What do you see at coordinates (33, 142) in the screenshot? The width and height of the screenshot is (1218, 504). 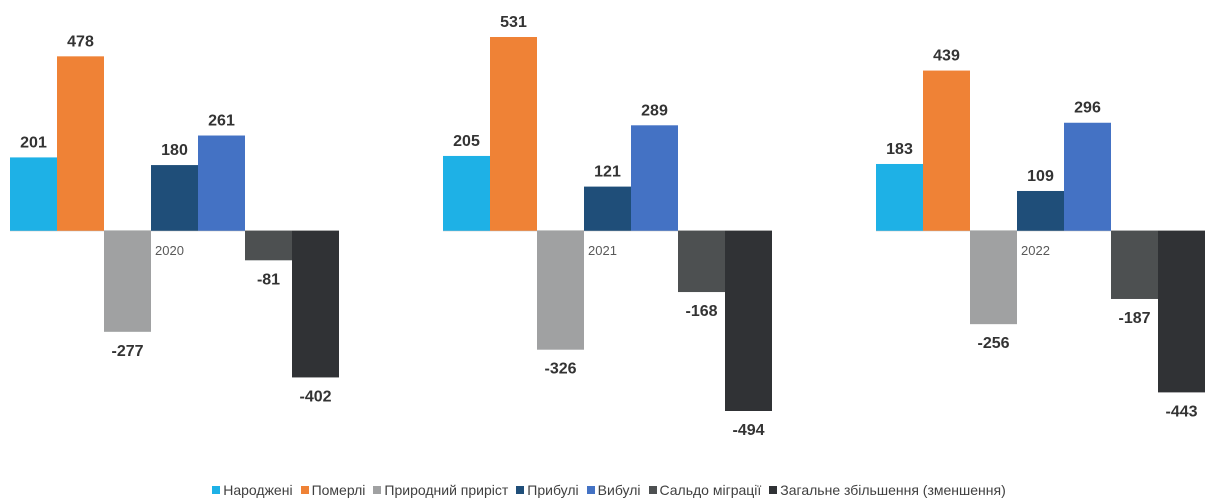 I see `data-label: 201` at bounding box center [33, 142].